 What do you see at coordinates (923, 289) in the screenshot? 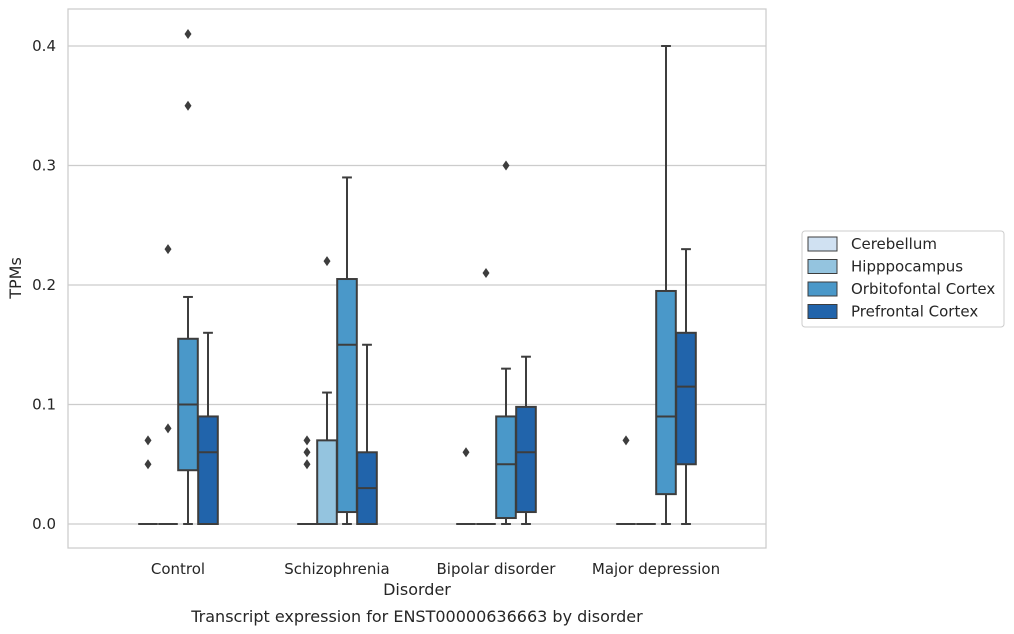
I see `legend-label: Orbitofontal Cortex` at bounding box center [923, 289].